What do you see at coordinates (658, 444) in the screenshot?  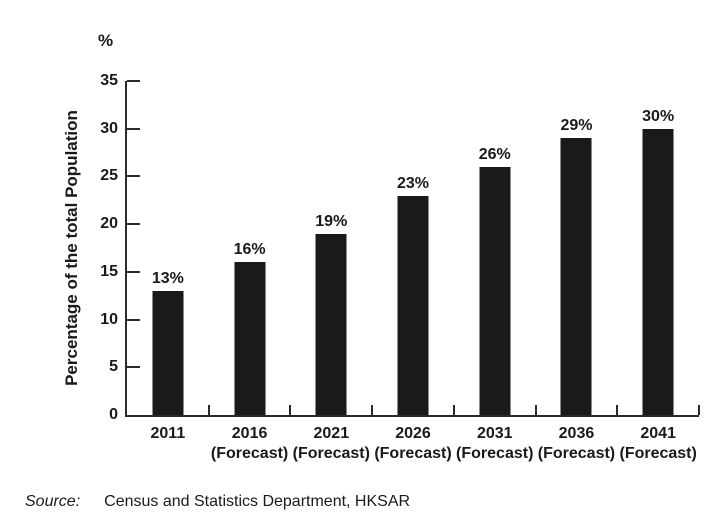 I see `x-axis-category: 2041 (Forecast)` at bounding box center [658, 444].